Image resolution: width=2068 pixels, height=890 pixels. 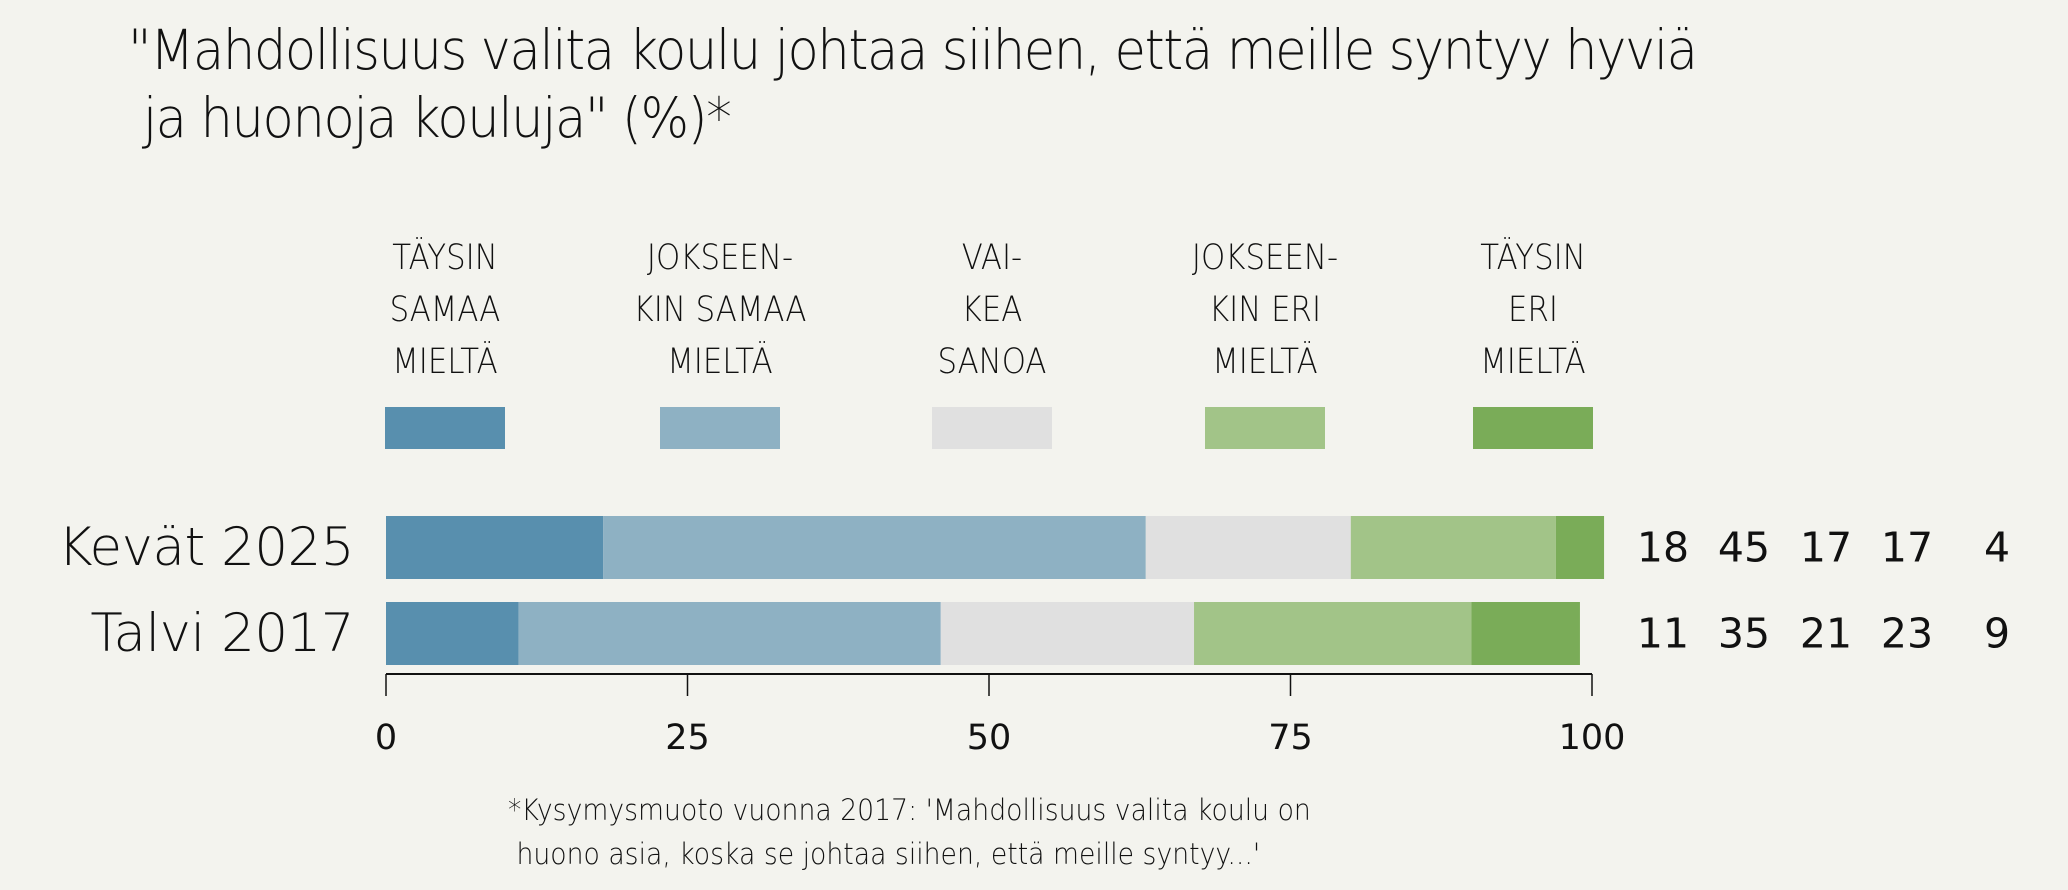 I want to click on legend-item-jokseenkin-samaa: JOKSEEN- KIN SAMAA MIELTÄ, so click(x=720, y=340).